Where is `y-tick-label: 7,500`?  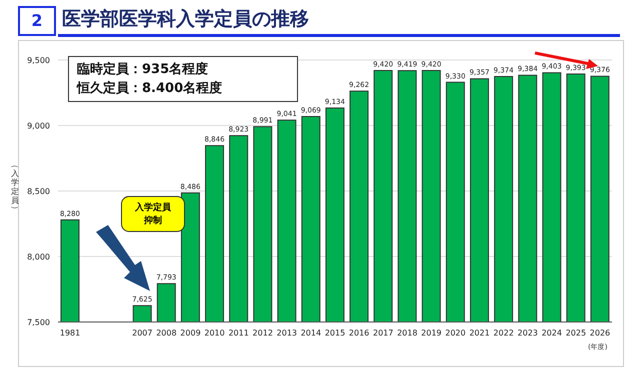
y-tick-label: 7,500 is located at coordinates (38, 322).